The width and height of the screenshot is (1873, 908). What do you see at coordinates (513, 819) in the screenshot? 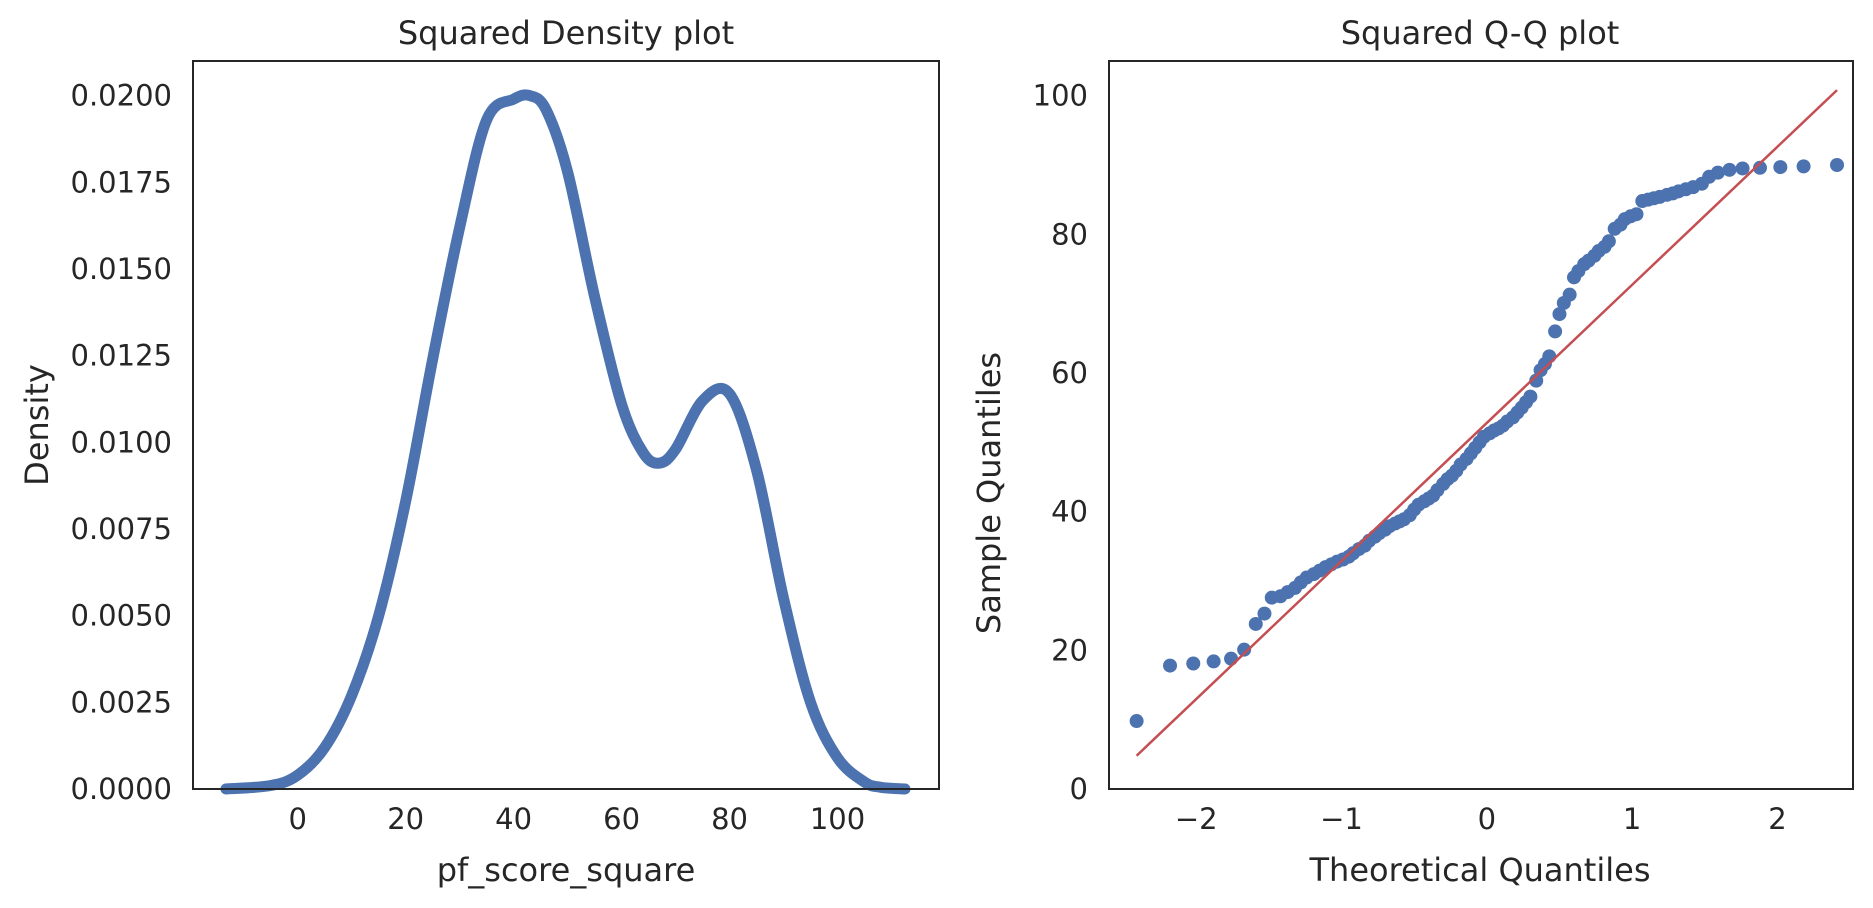
I see `x-tick-label: 40` at bounding box center [513, 819].